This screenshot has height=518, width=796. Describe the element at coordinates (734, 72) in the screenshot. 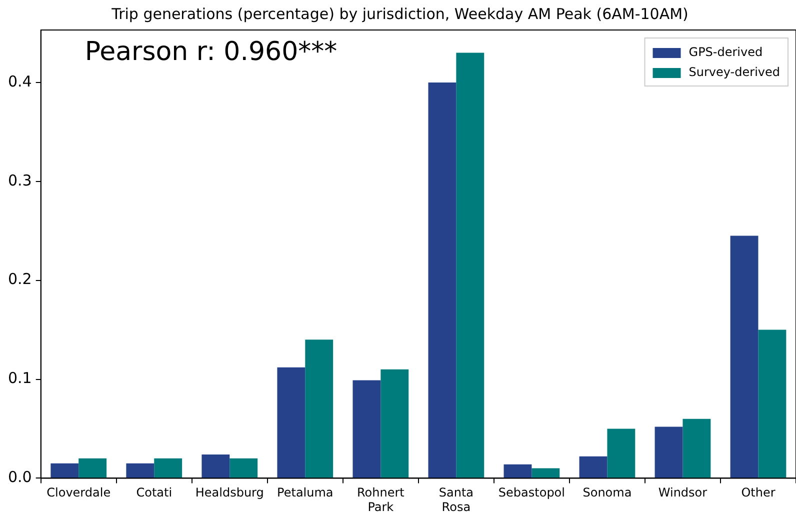

I see `legend-label: Survey-derived` at that location.